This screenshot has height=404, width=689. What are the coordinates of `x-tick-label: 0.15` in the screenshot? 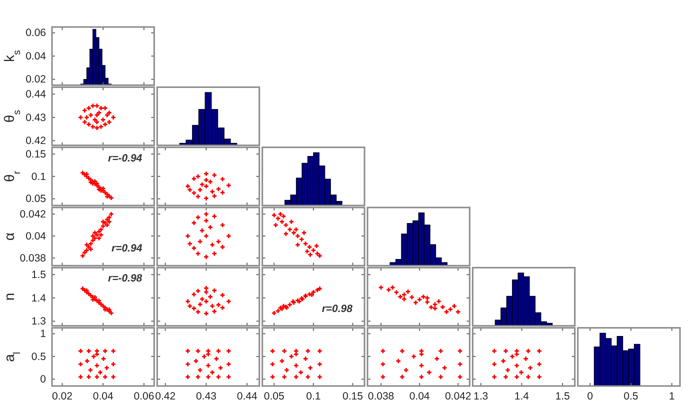 It's located at (353, 396).